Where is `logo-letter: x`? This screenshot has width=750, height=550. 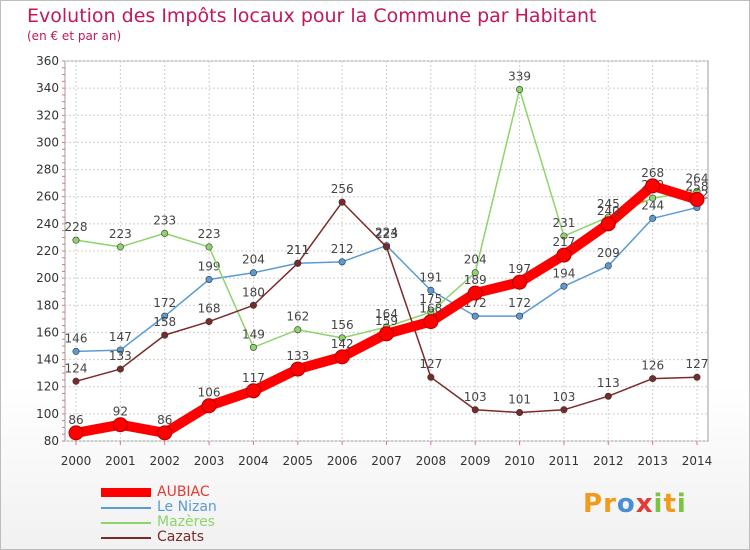 logo-letter: x is located at coordinates (644, 504).